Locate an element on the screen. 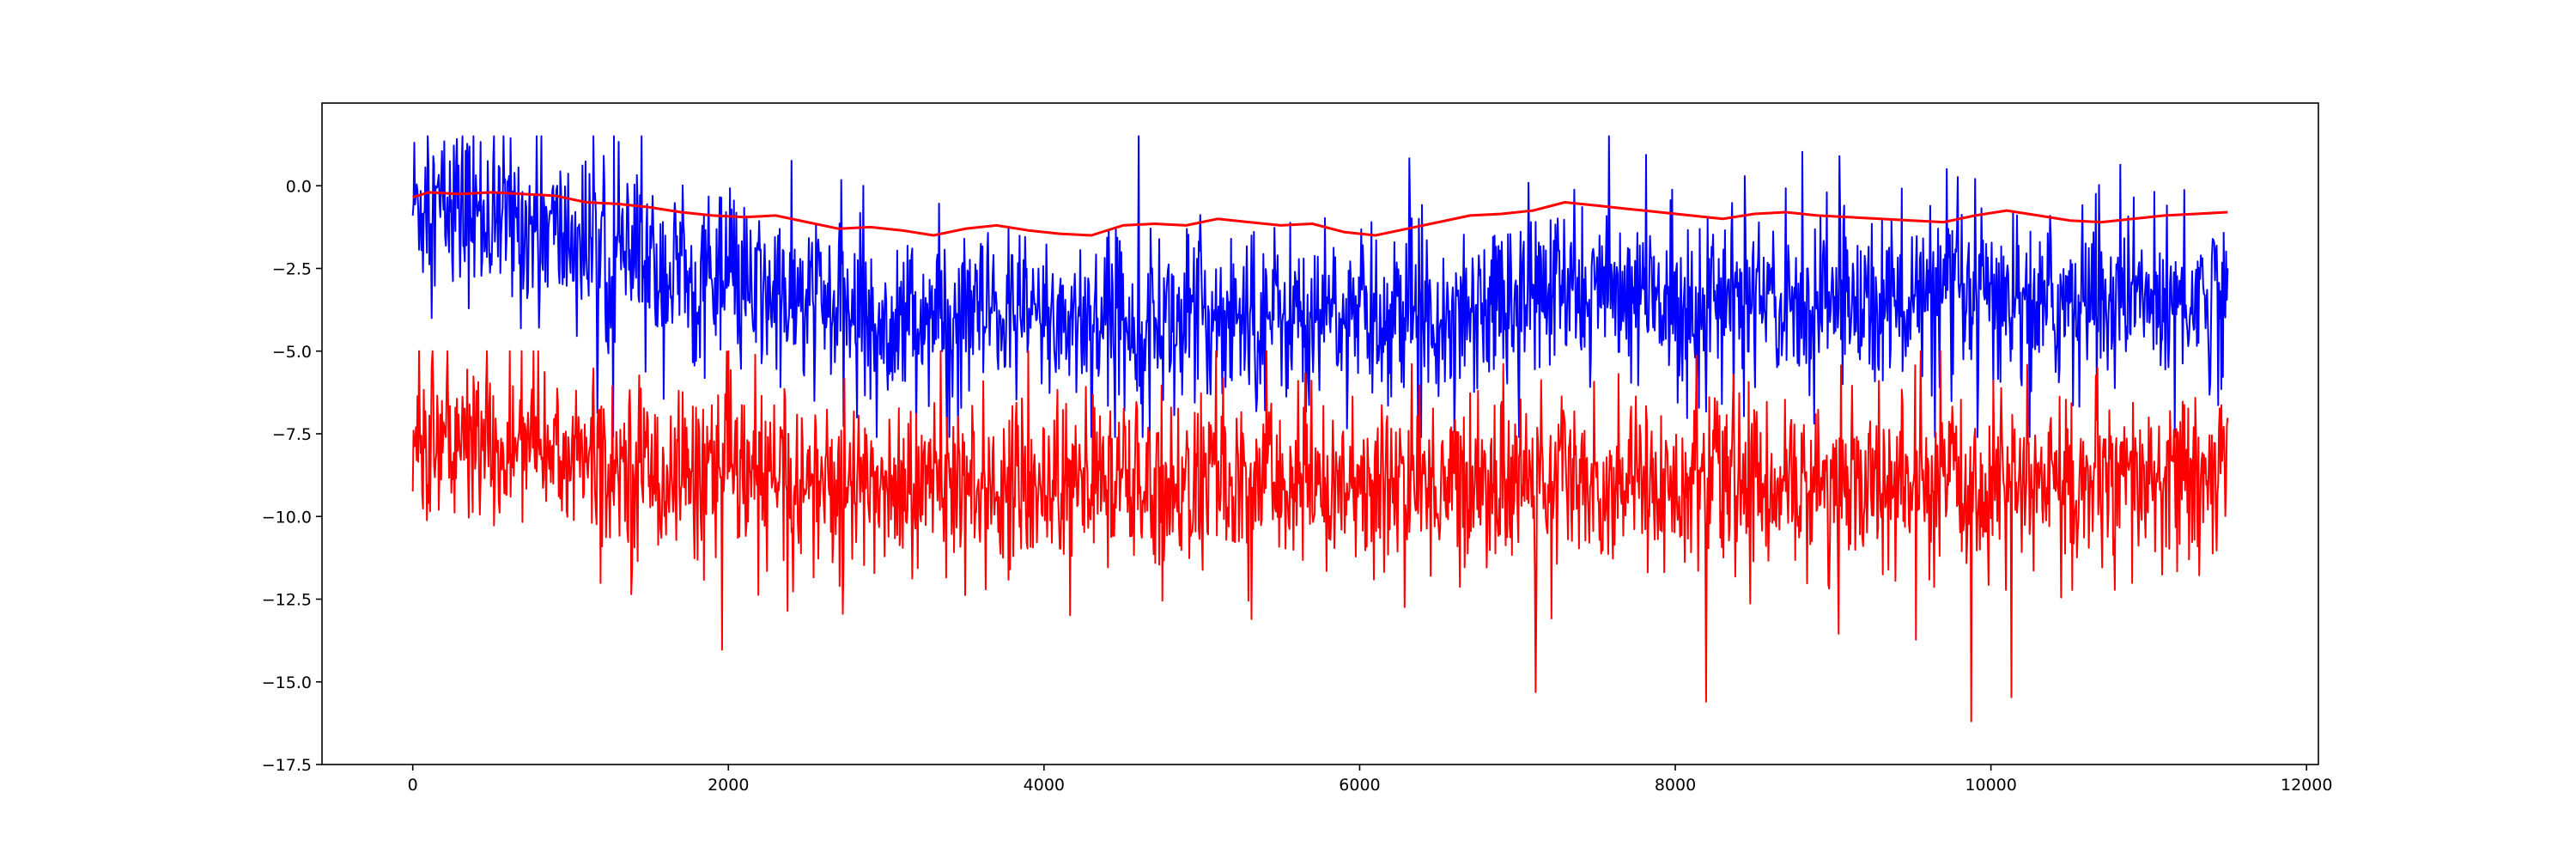  y-tick-label: −12.5 is located at coordinates (287, 600).